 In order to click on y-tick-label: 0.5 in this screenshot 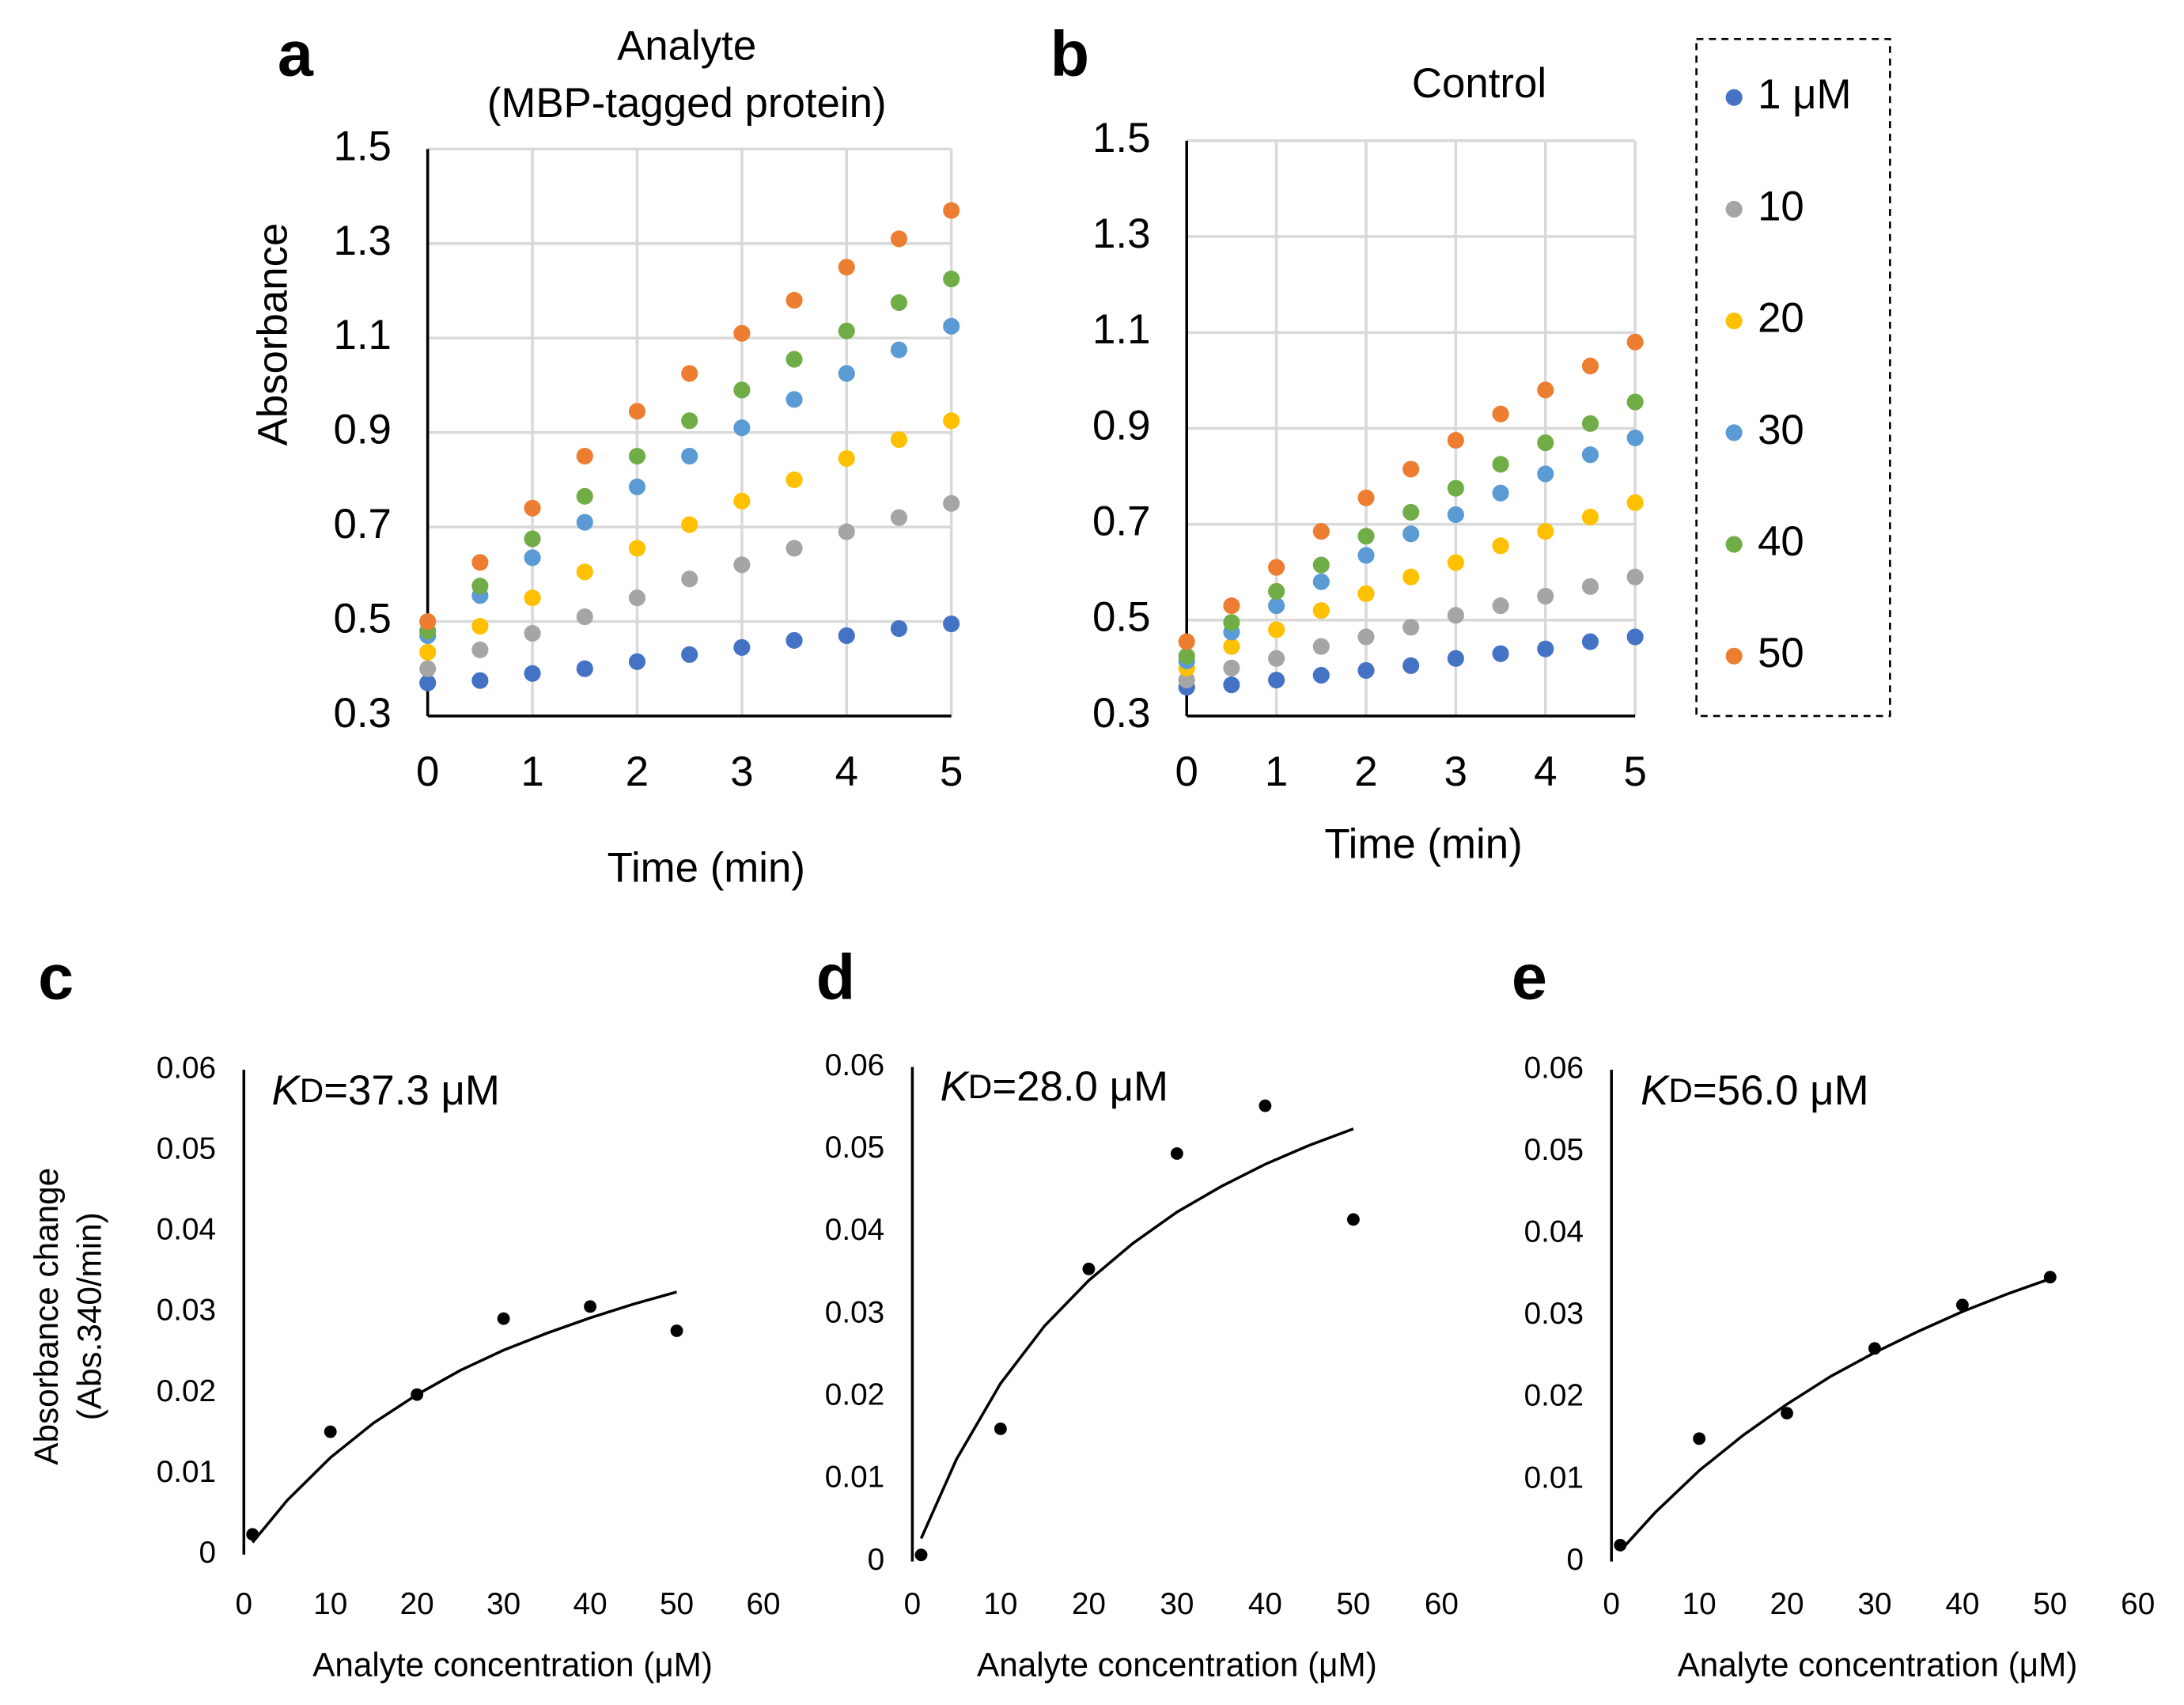, I will do `click(1121, 617)`.